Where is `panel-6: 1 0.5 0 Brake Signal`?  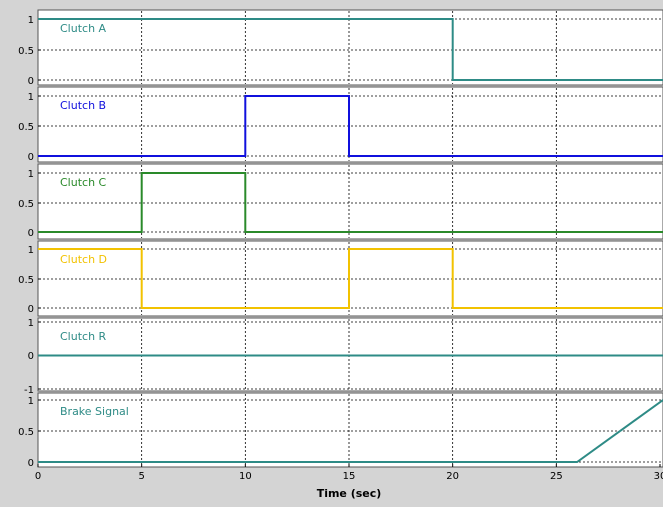
panel-6: 1 0.5 0 Brake Signal is located at coordinates (340, 430).